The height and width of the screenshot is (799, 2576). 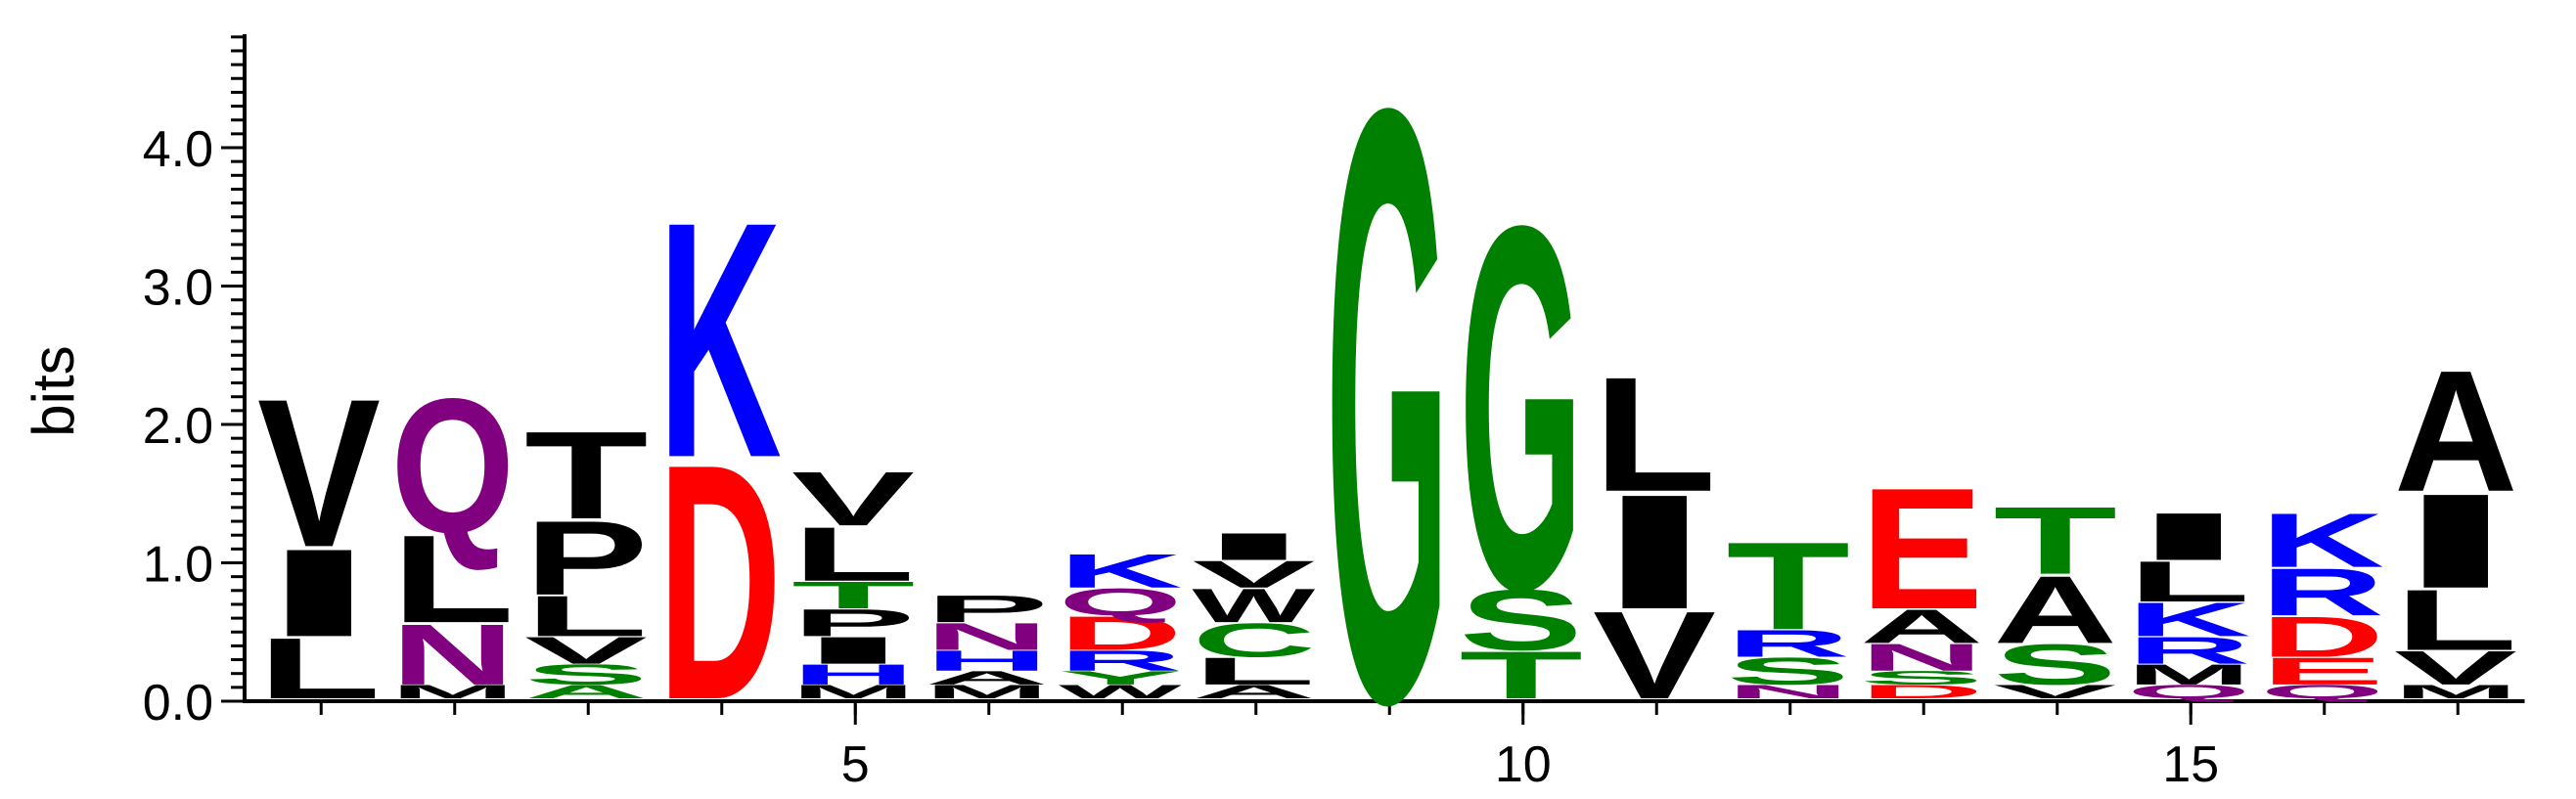 I want to click on x-tick-label: 10, so click(x=1523, y=764).